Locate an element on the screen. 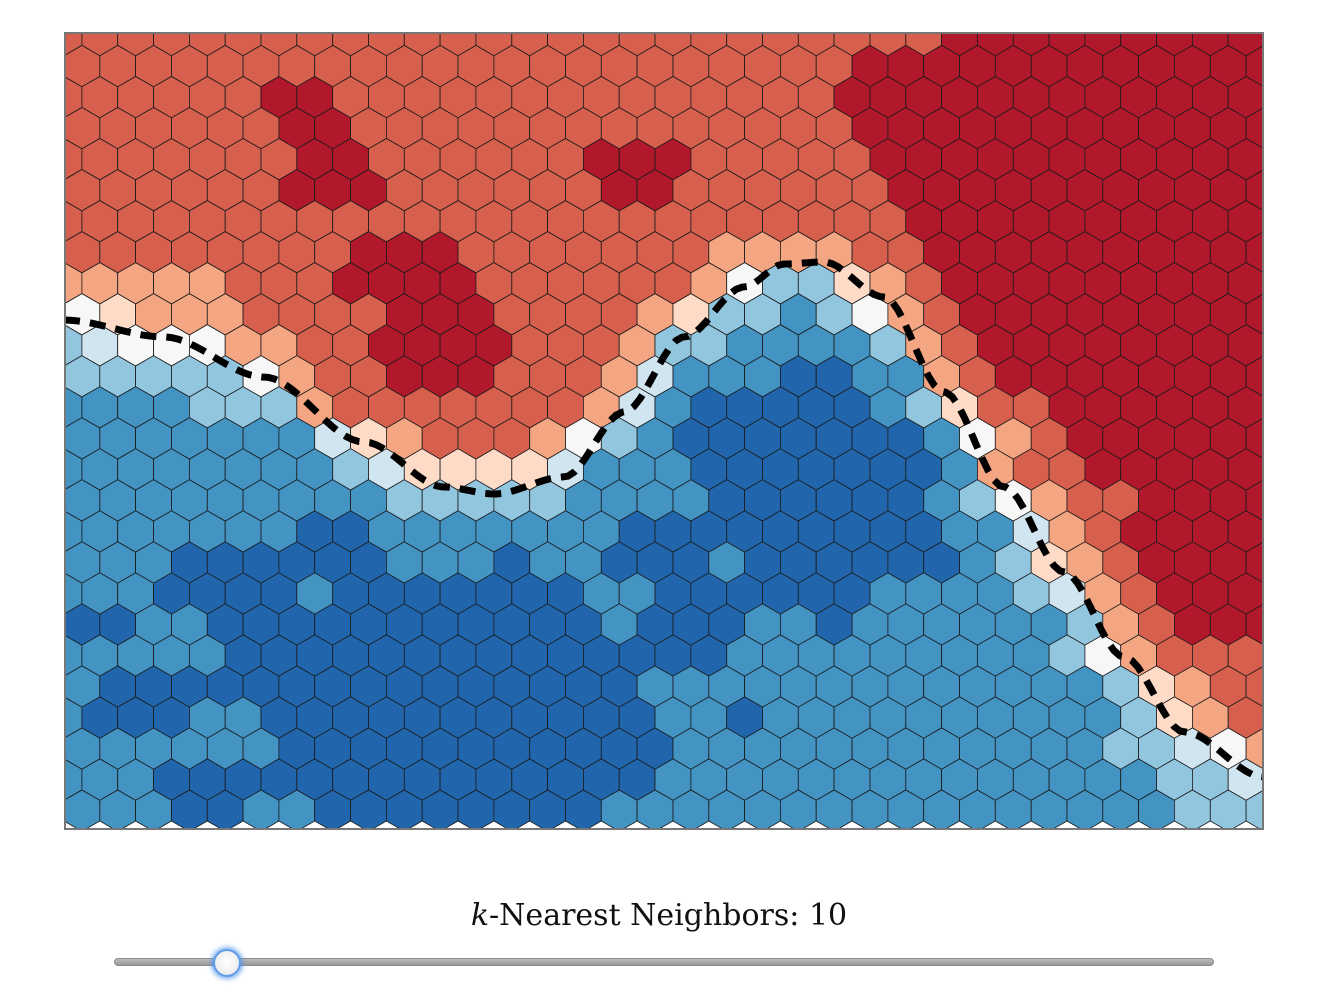 This screenshot has height=1006, width=1318. slider-track is located at coordinates (664, 962).